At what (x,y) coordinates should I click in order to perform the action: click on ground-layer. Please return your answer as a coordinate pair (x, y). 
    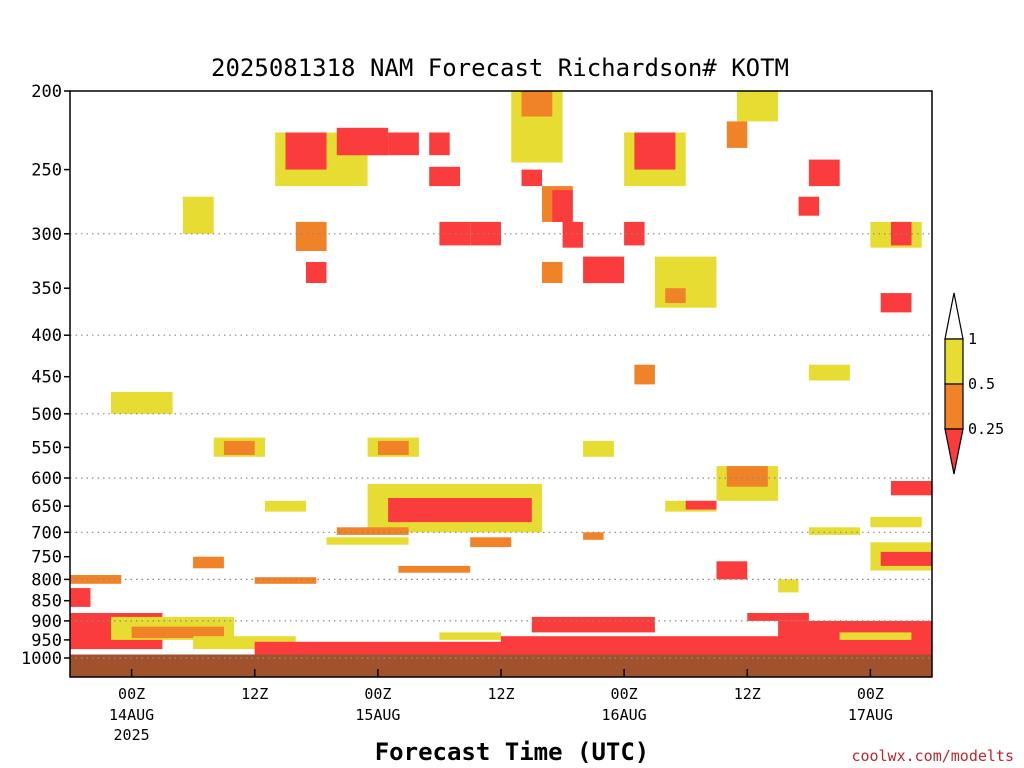
    Looking at the image, I should click on (501, 665).